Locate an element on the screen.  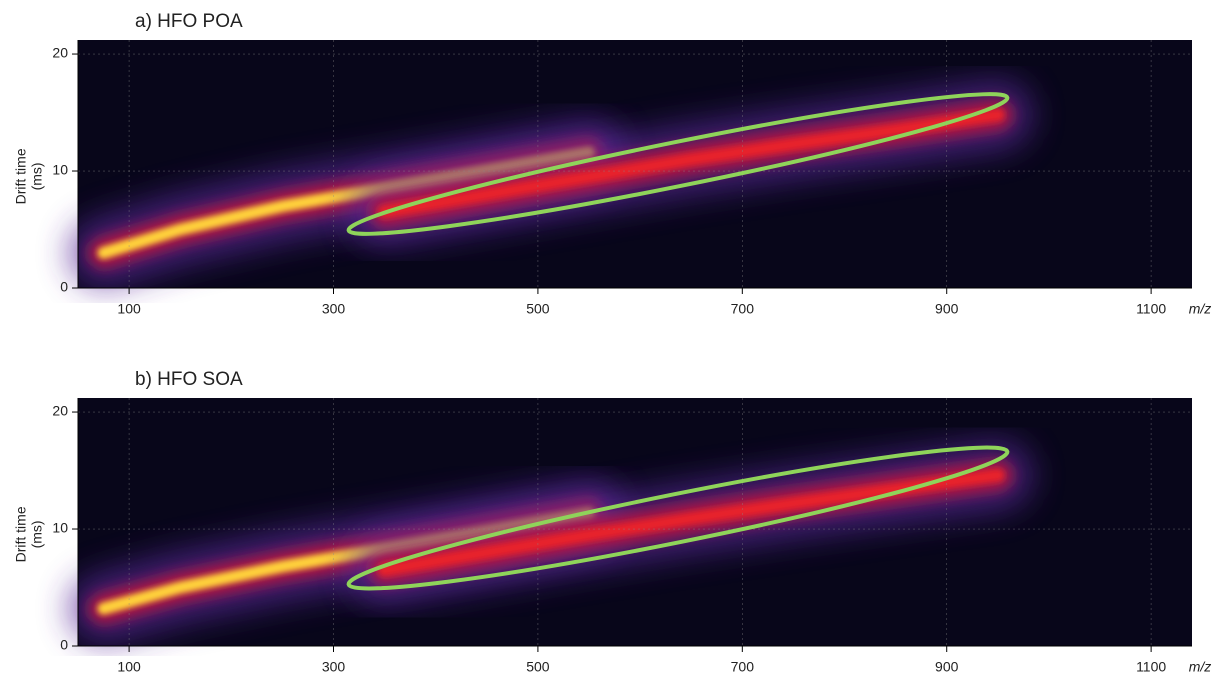
chart-title: b) HFO SOA is located at coordinates (189, 379).